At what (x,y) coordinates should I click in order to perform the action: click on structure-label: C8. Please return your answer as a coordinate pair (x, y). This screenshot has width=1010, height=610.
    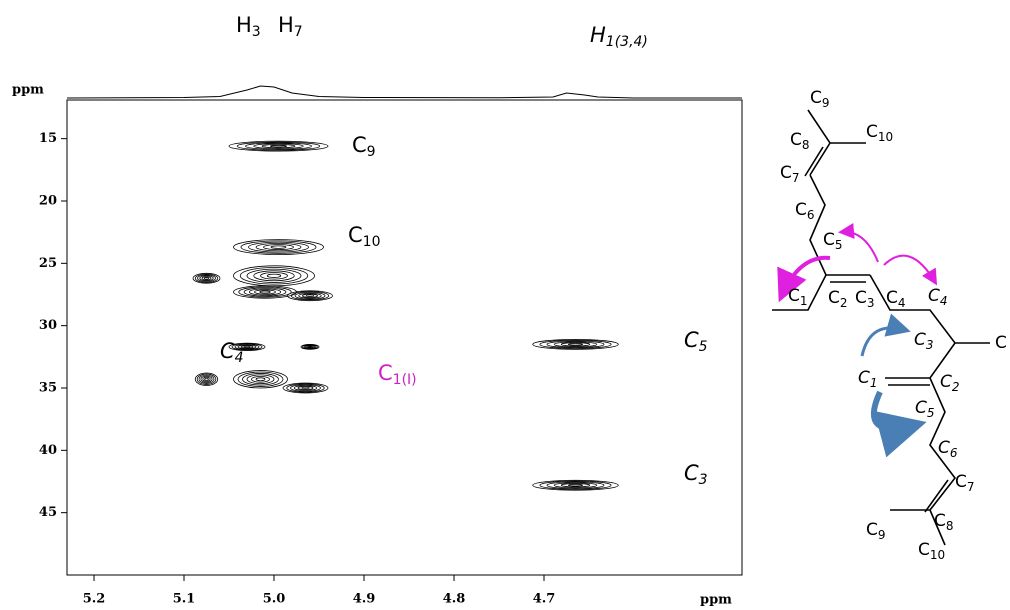
    Looking at the image, I should click on (944, 522).